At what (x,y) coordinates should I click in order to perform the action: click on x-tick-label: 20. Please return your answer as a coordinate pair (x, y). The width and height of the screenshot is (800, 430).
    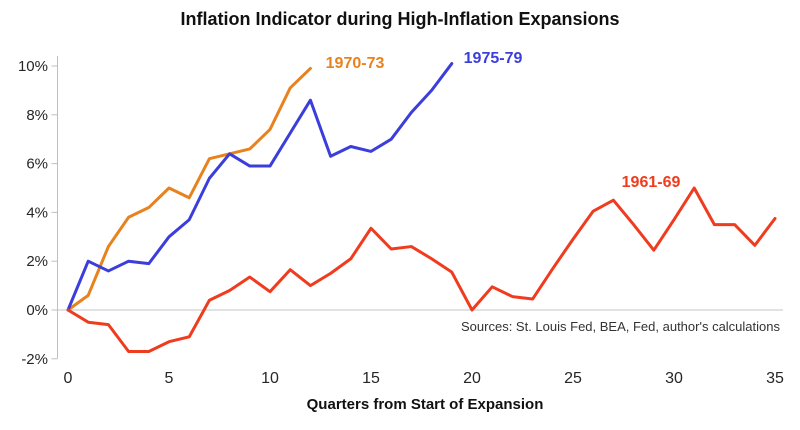
    Looking at the image, I should click on (472, 378).